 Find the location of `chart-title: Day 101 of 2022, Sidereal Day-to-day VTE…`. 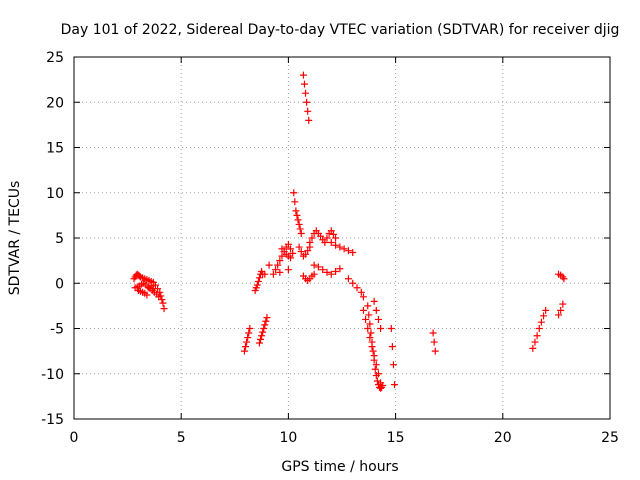

chart-title: Day 101 of 2022, Sidereal Day-to-day VTE… is located at coordinates (340, 30).